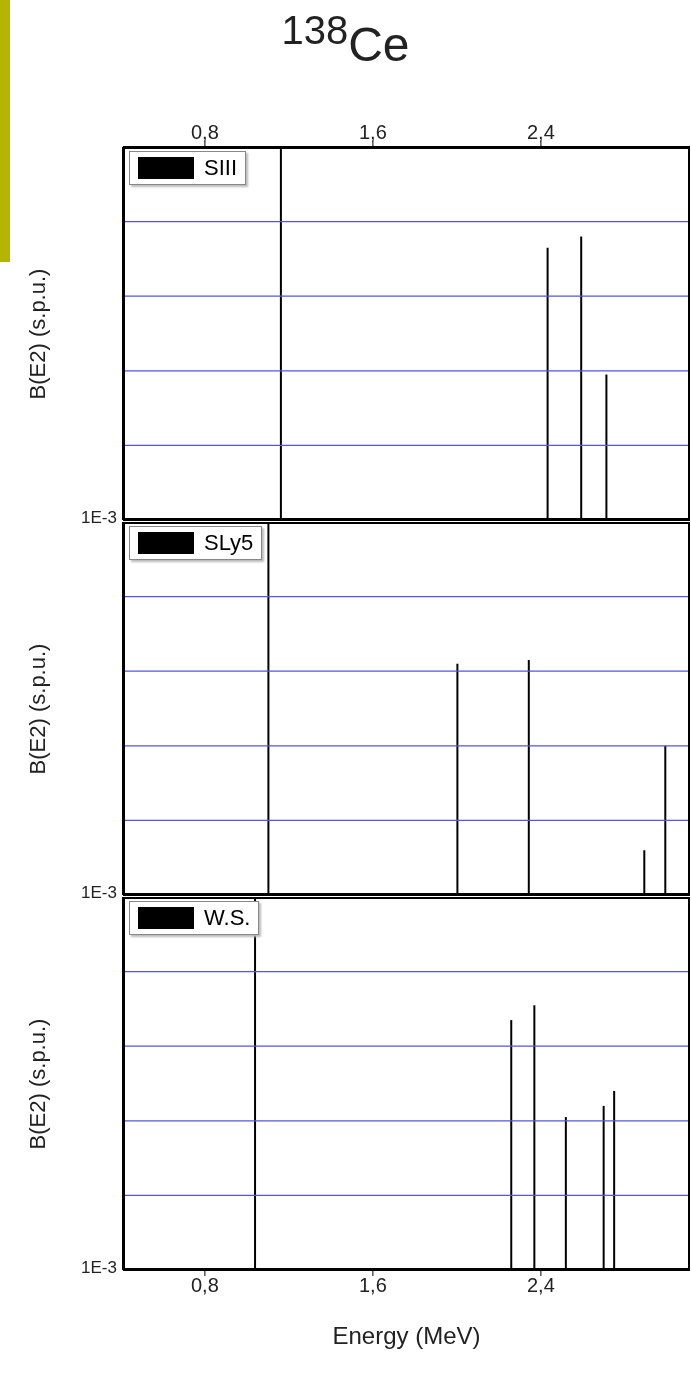 The height and width of the screenshot is (1374, 691). I want to click on x2-tick-label: 2,4, so click(540, 132).